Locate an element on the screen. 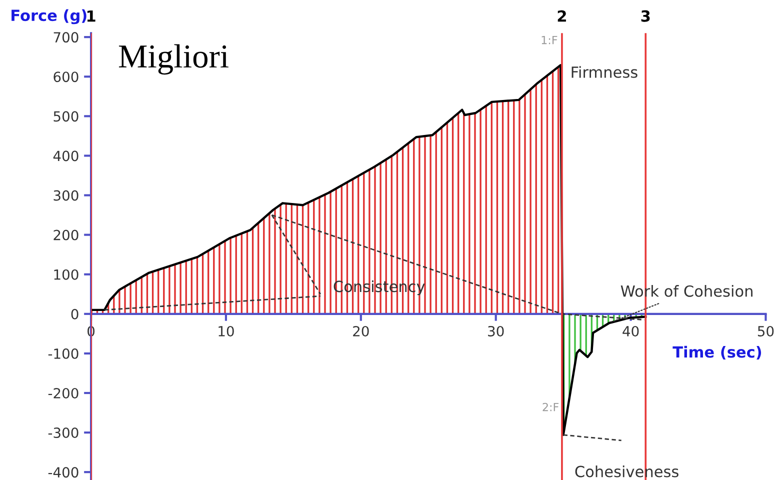 The width and height of the screenshot is (780, 480). y-tick-label: 600 is located at coordinates (66, 77).